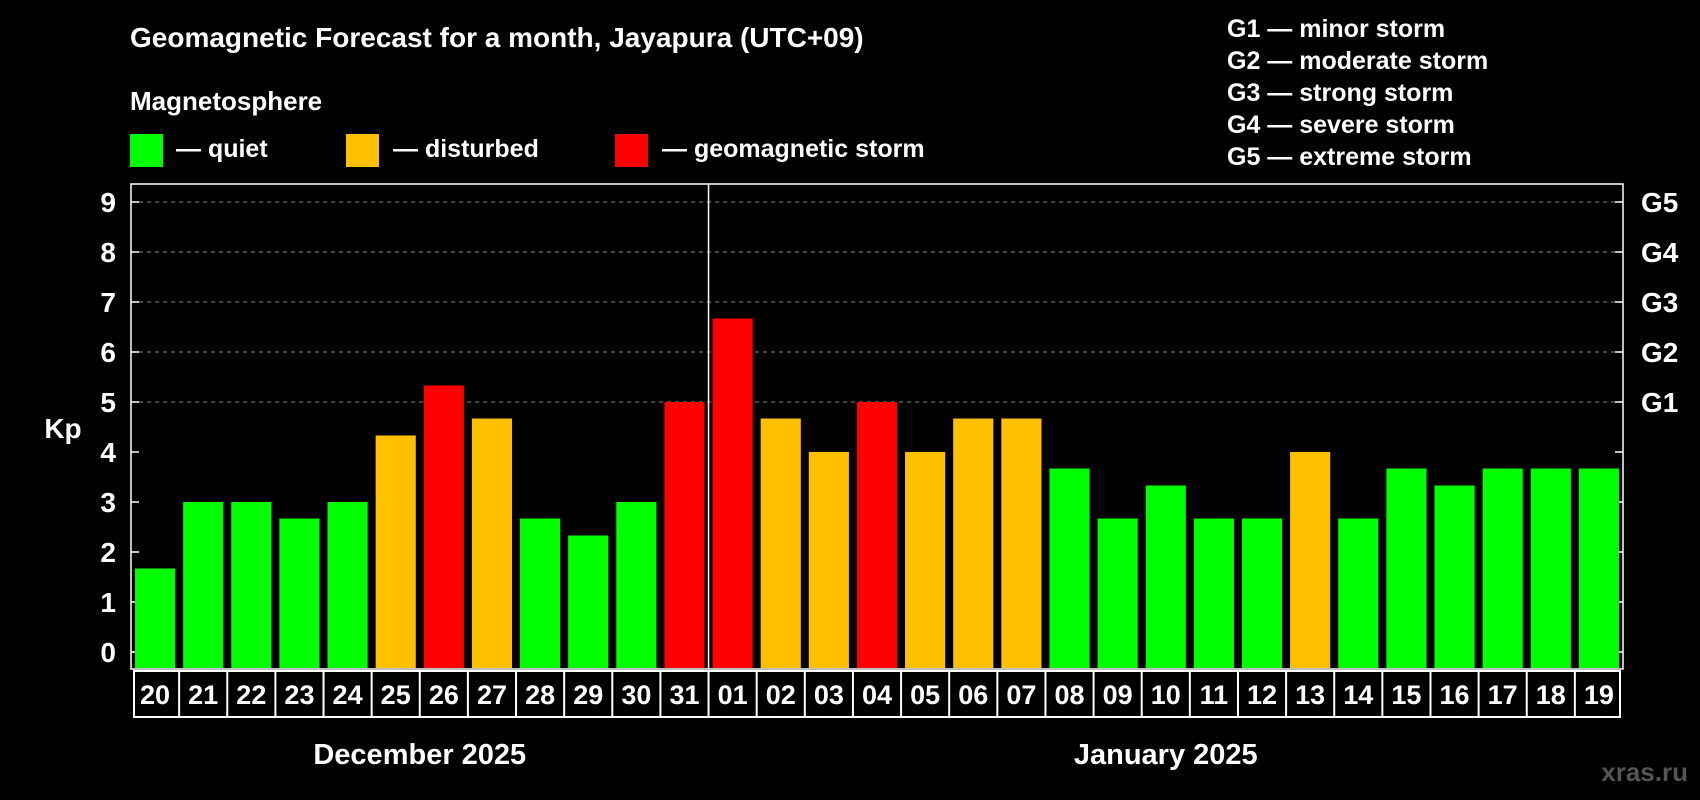 The width and height of the screenshot is (1700, 800). Describe the element at coordinates (1659, 202) in the screenshot. I see `g-level-label-G5: G5` at that location.